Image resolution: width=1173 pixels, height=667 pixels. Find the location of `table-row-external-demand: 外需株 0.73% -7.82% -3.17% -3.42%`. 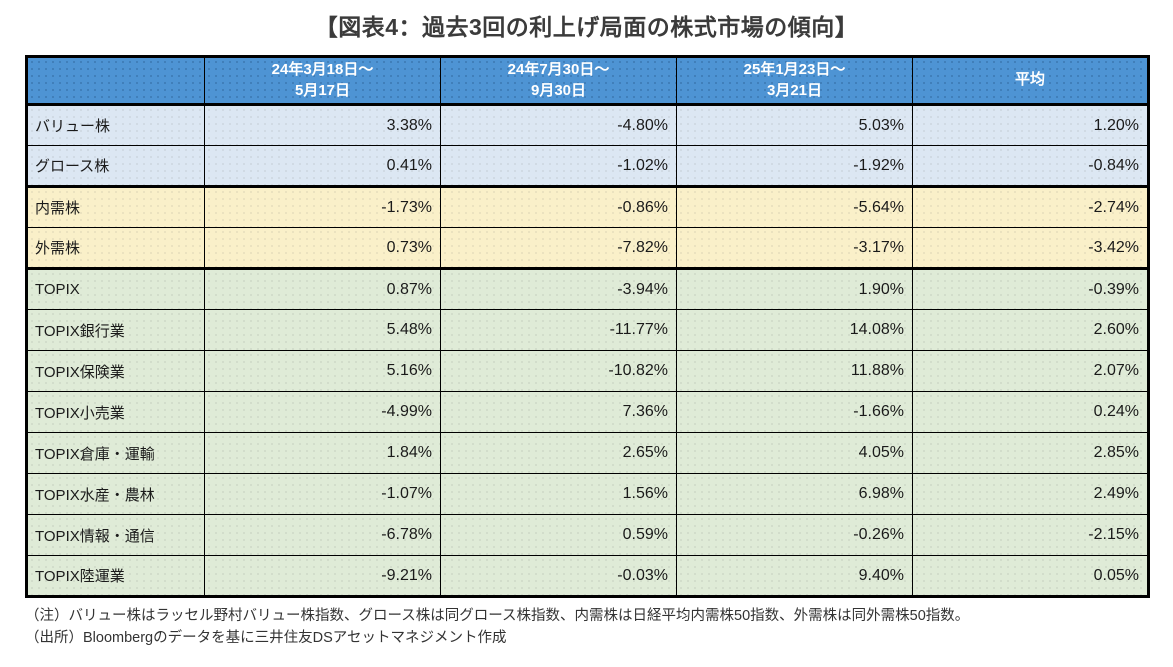

table-row-external-demand: 外需株 0.73% -7.82% -3.17% -3.42% is located at coordinates (587, 248).